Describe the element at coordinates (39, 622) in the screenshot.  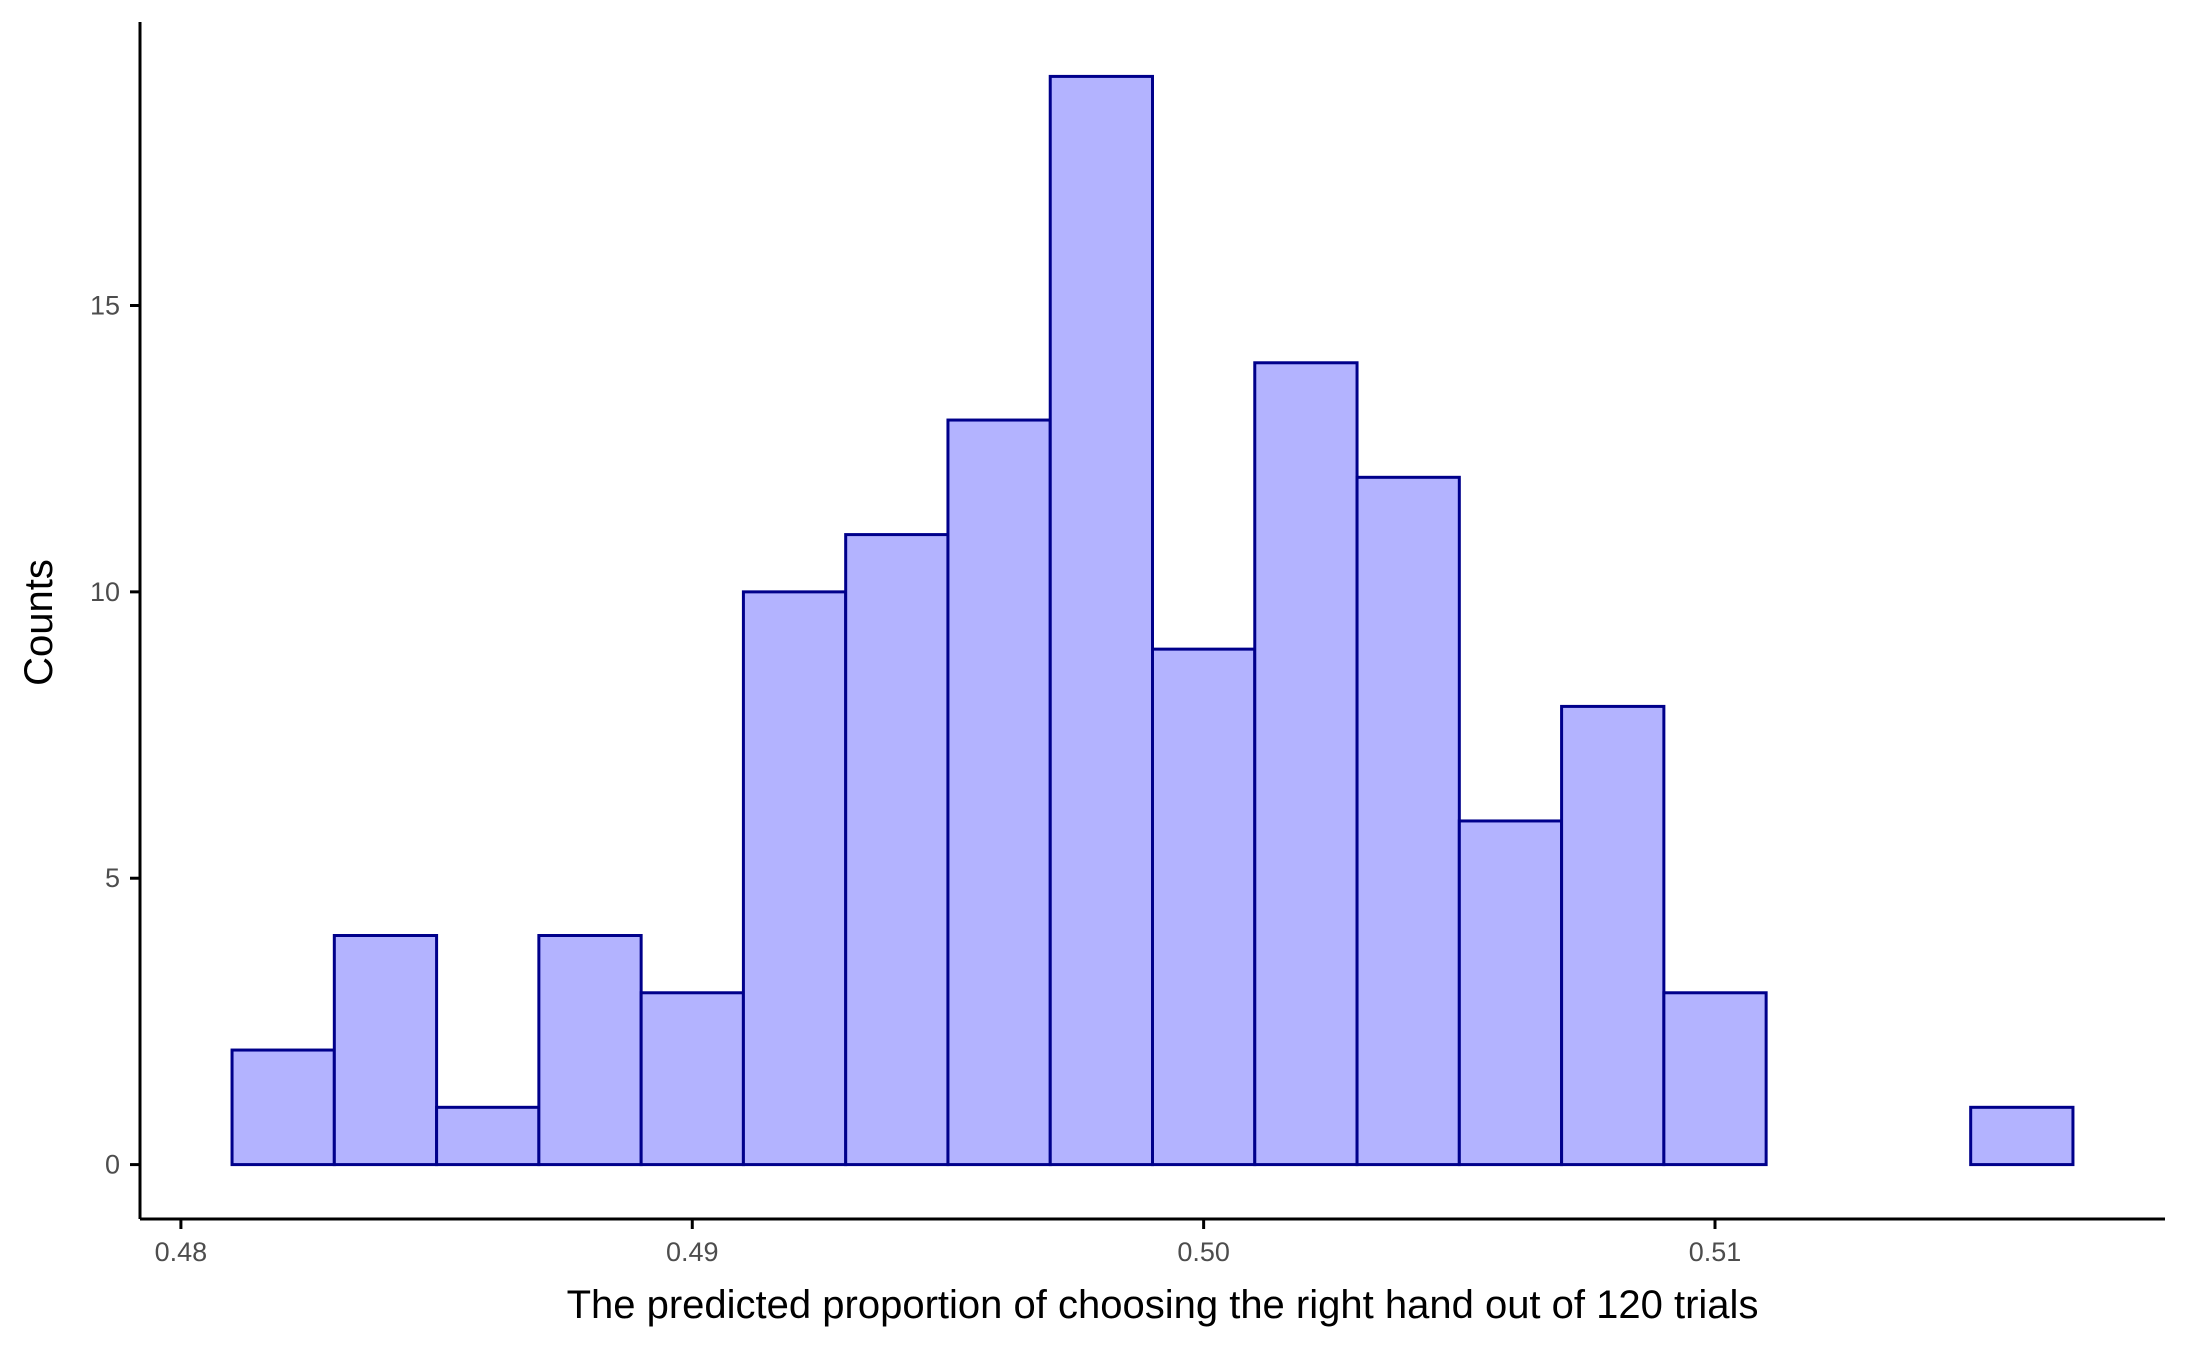
I see `y-axis-title: Counts` at that location.